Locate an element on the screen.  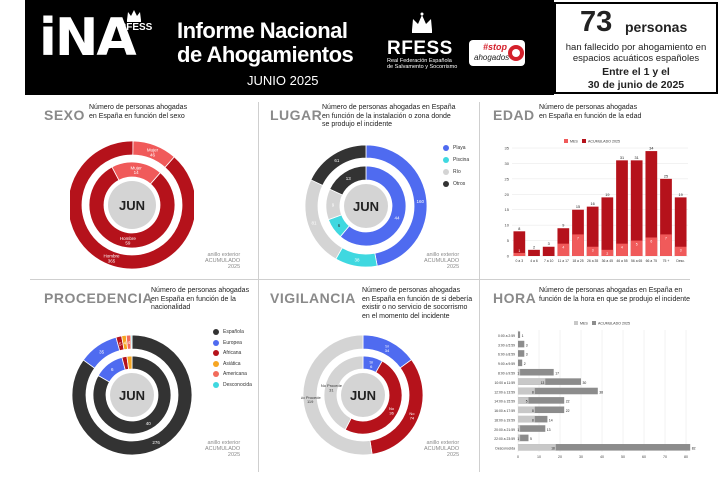
edad-xtick: Desc. is located at coordinates (680, 261).